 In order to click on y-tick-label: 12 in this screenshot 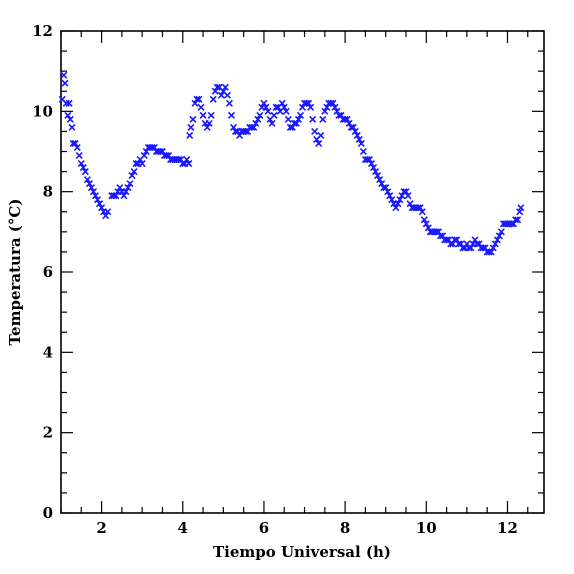, I will do `click(42, 31)`.